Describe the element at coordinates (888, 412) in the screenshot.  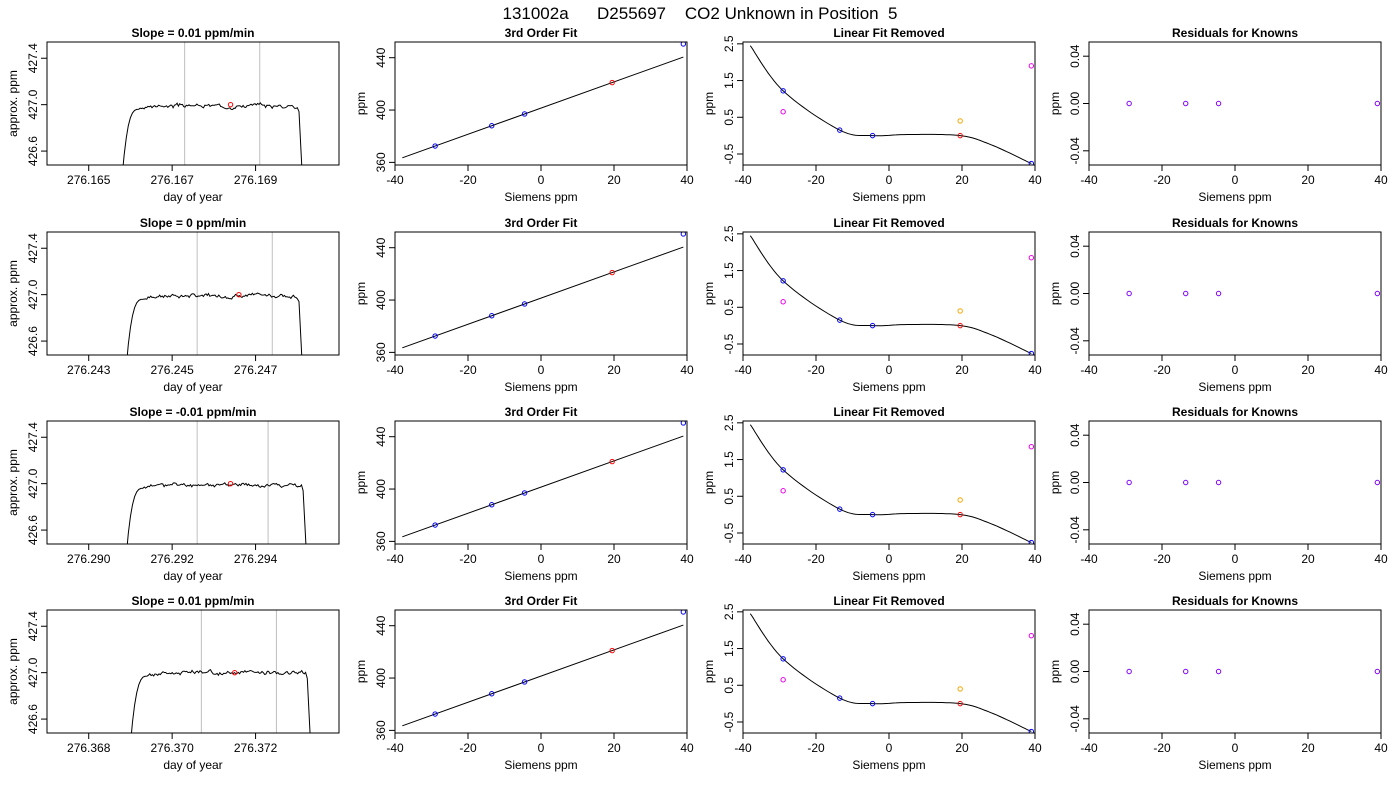
I see `panel-title: Linear Fit Removed` at that location.